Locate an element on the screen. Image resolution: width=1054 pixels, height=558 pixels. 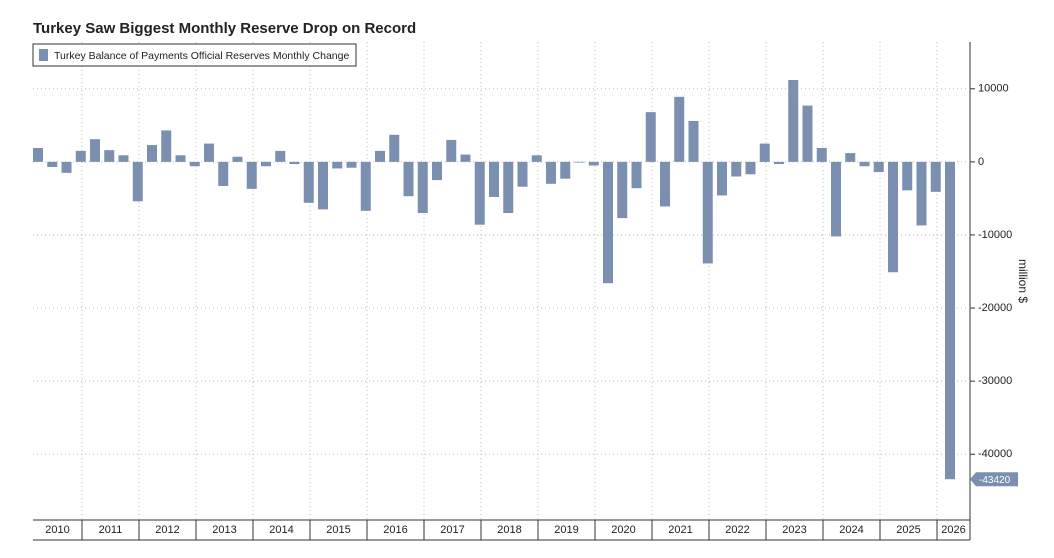
y-tick-label: -10000 is located at coordinates (995, 235).